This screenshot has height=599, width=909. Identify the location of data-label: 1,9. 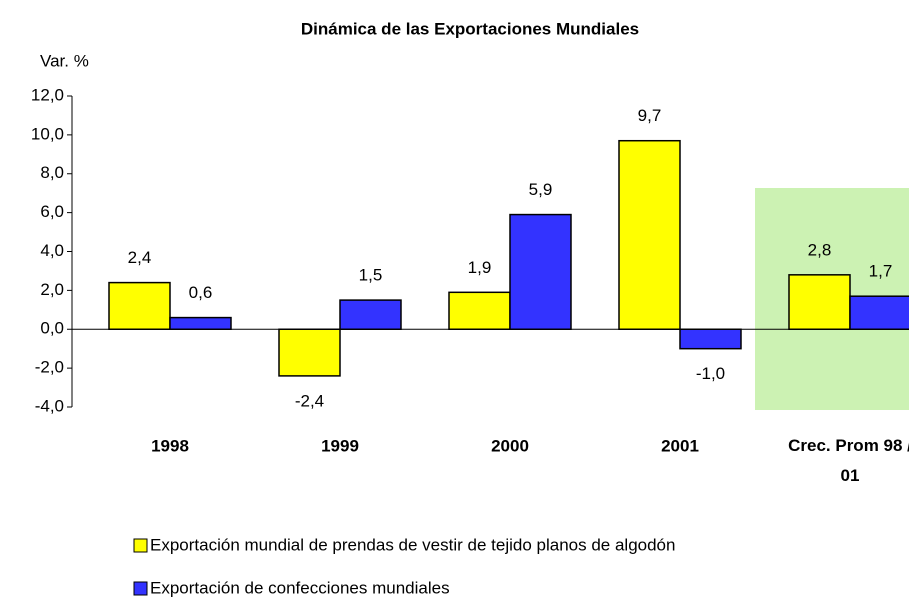
(480, 267).